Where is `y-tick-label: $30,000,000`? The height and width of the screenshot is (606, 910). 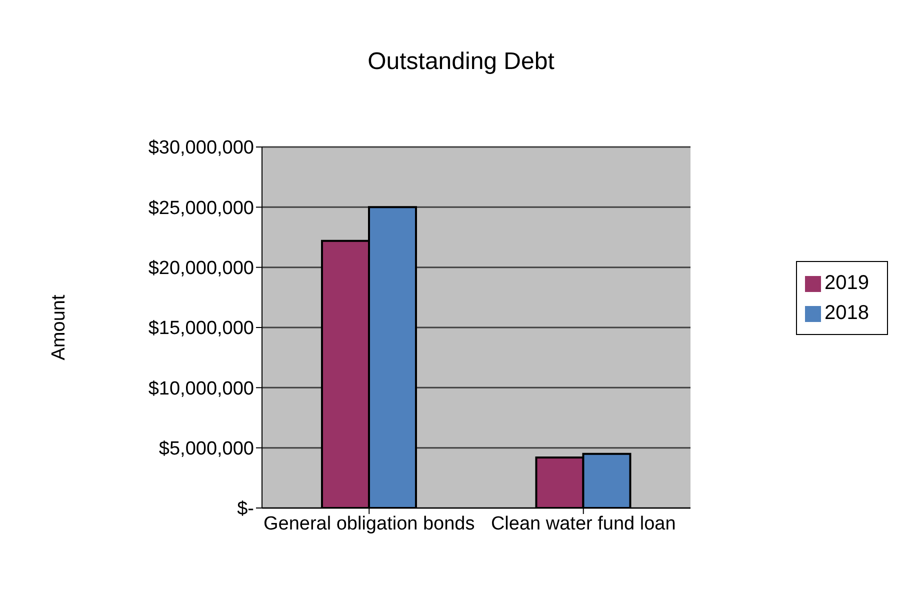 y-tick-label: $30,000,000 is located at coordinates (201, 148).